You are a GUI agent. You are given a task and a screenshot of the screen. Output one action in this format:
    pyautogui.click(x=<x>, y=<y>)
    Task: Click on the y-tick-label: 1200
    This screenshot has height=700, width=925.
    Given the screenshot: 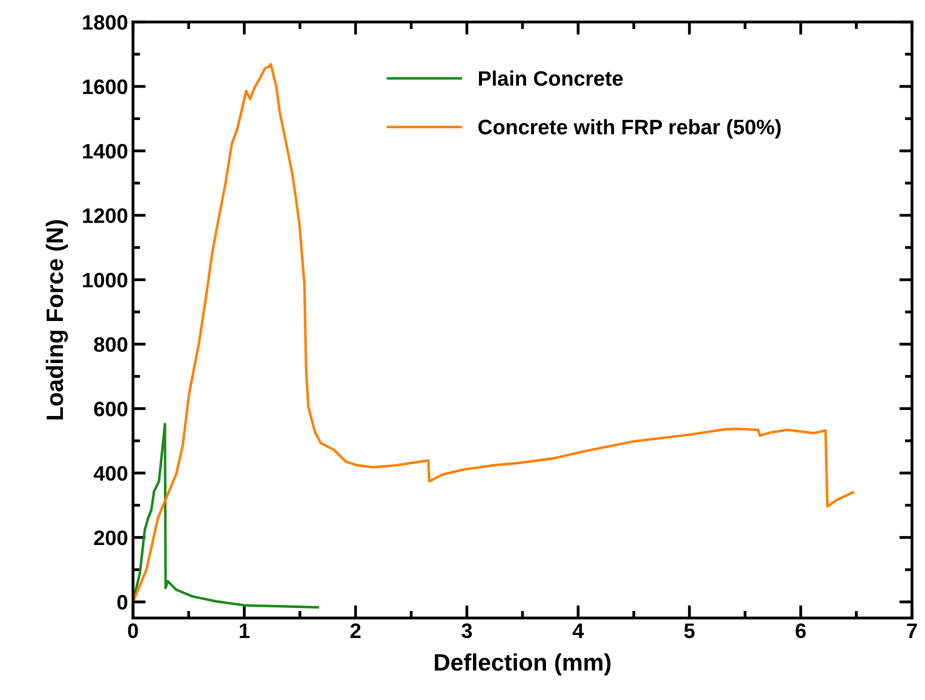 What is the action you would take?
    pyautogui.click(x=105, y=216)
    